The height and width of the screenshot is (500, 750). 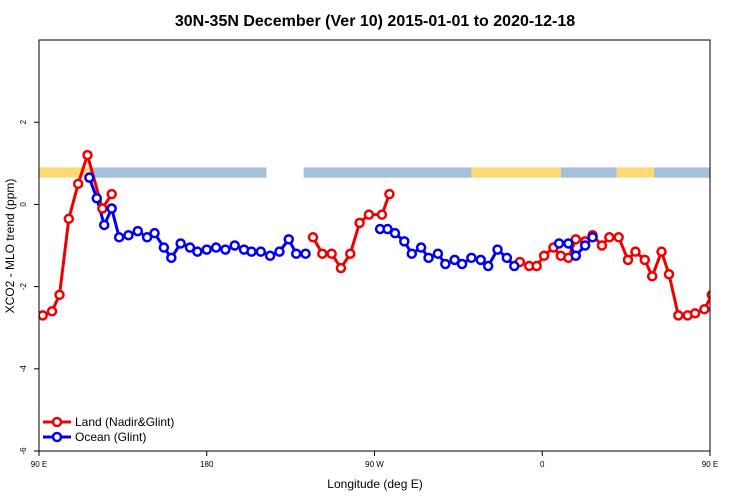 I want to click on legend: Land (Nadir&Glint)Ocean (Glint), so click(x=108, y=429).